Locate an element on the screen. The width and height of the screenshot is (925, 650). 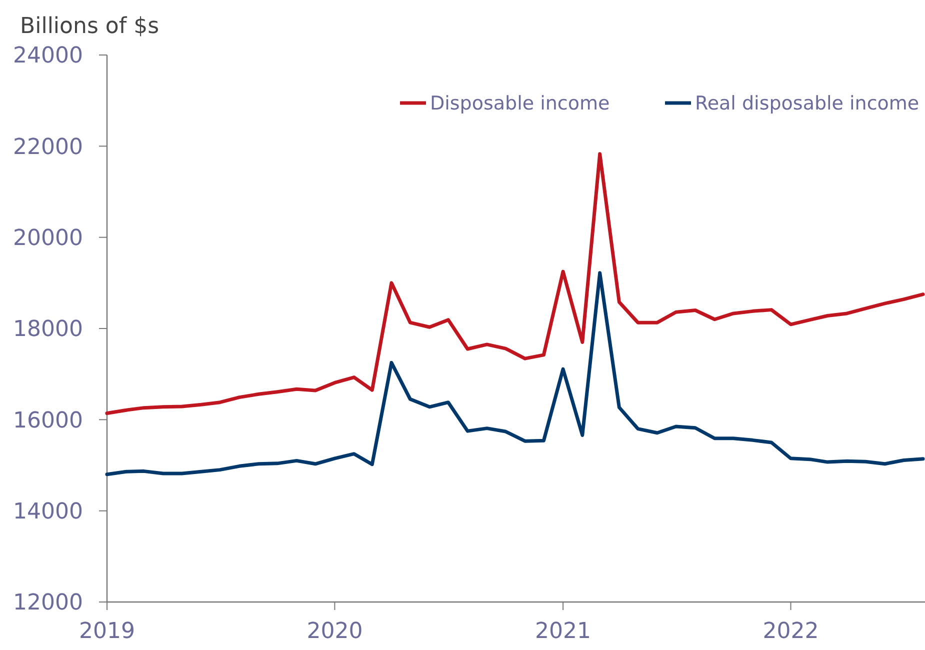
y-axis-title: Billions of $s is located at coordinates (90, 26).